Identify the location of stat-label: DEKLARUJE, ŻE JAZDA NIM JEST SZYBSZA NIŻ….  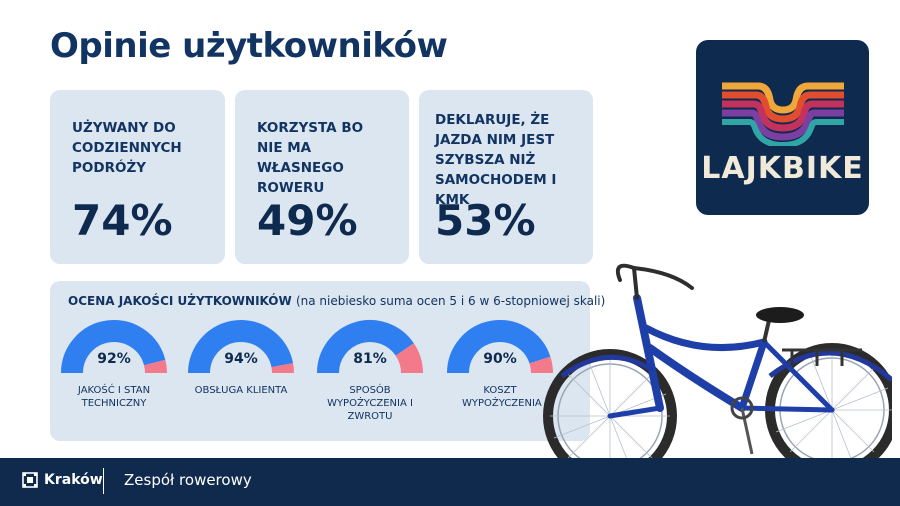
(496, 160).